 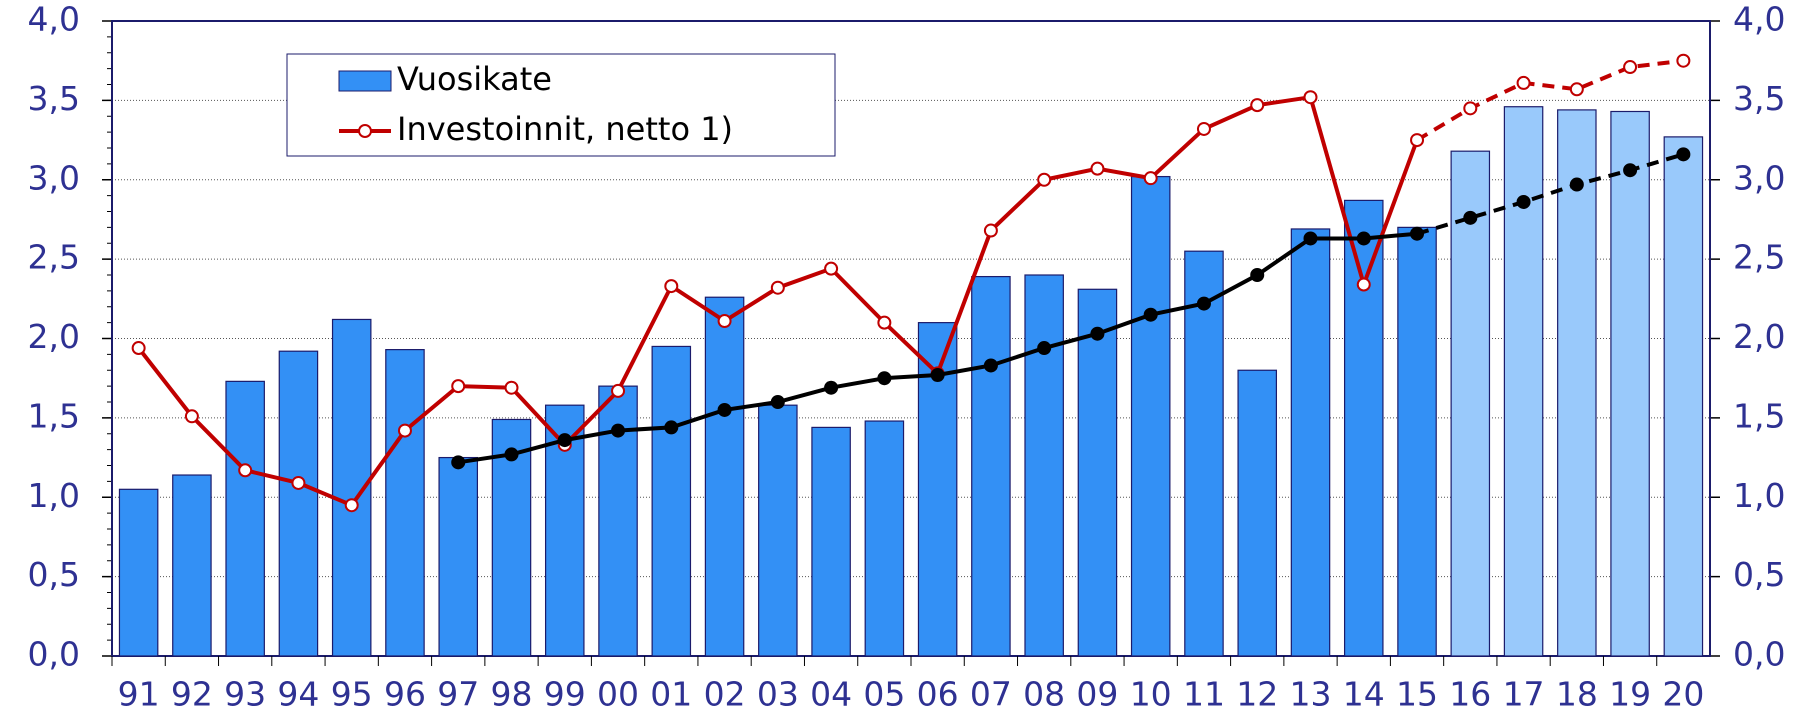 What do you see at coordinates (1044, 694) in the screenshot?
I see `x-tick-label: 08` at bounding box center [1044, 694].